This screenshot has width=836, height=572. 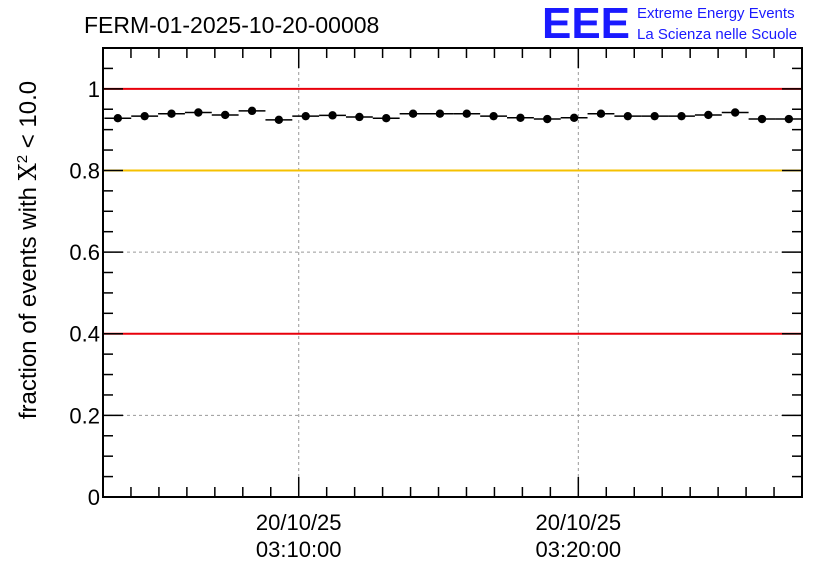 I want to click on eee-logo-line1: Extreme Energy Events, so click(x=716, y=13).